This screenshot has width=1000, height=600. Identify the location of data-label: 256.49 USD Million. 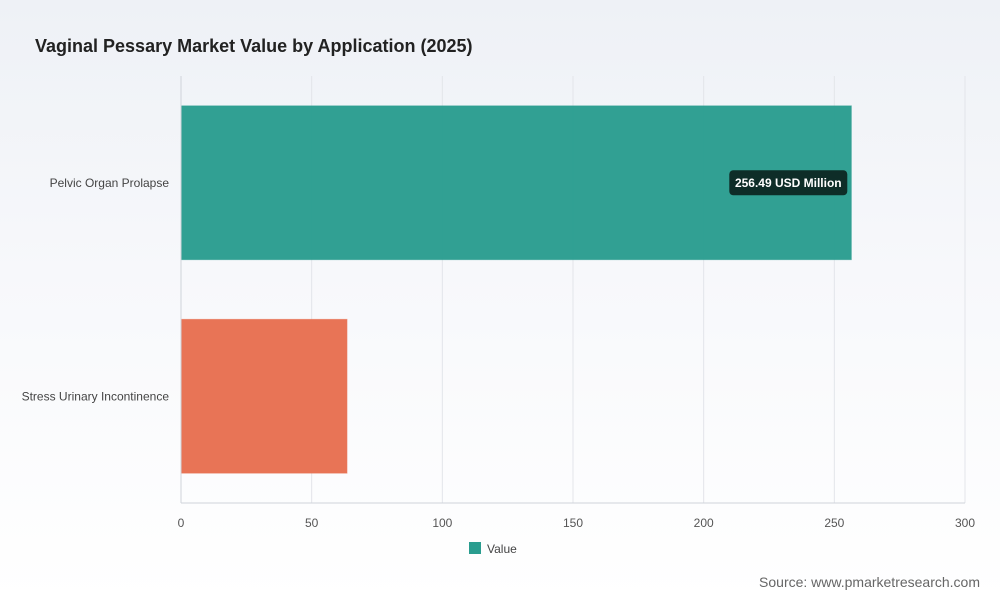
(788, 183).